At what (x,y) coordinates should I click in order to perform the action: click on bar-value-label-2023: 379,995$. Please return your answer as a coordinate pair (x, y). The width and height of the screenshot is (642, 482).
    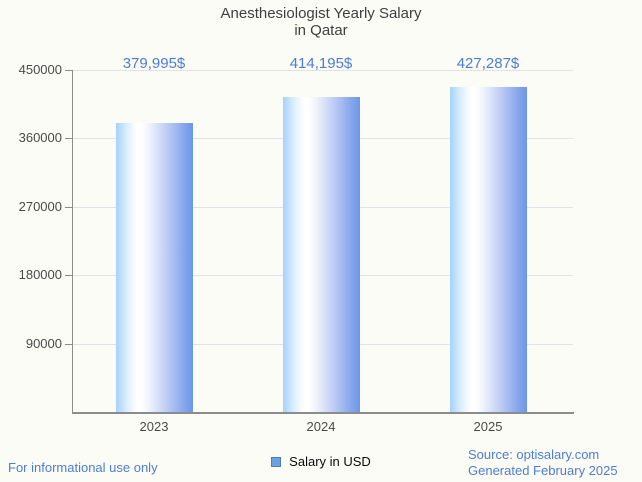
    Looking at the image, I should click on (154, 63).